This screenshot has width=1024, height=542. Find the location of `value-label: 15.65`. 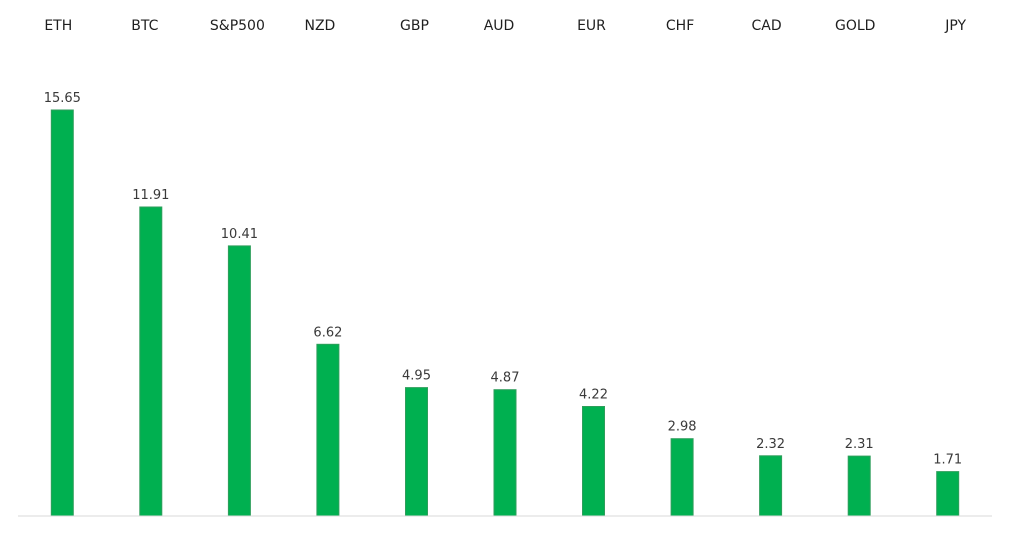

value-label: 15.65 is located at coordinates (62, 98).